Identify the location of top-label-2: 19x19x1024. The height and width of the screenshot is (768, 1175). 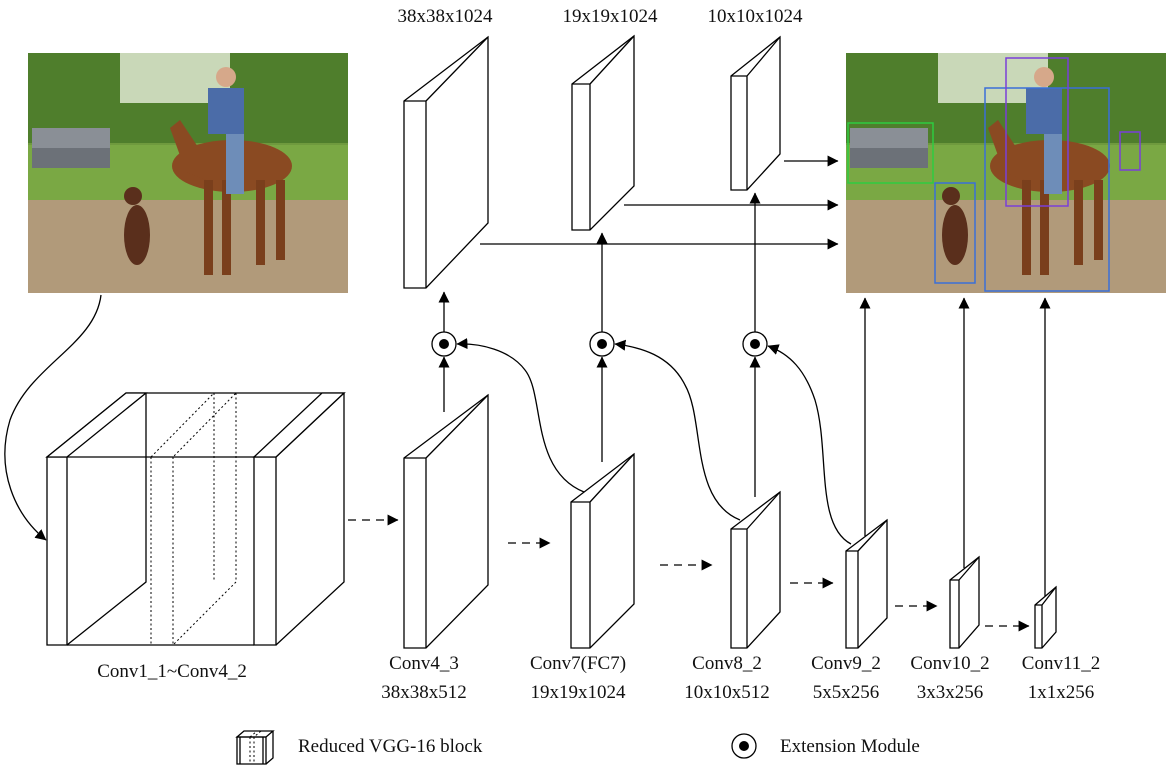
(611, 16).